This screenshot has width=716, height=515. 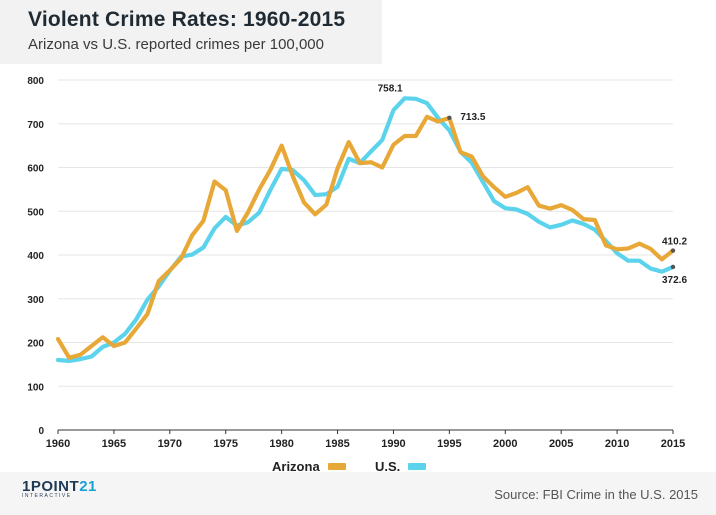 I want to click on y-tick-label: 700, so click(x=35, y=125).